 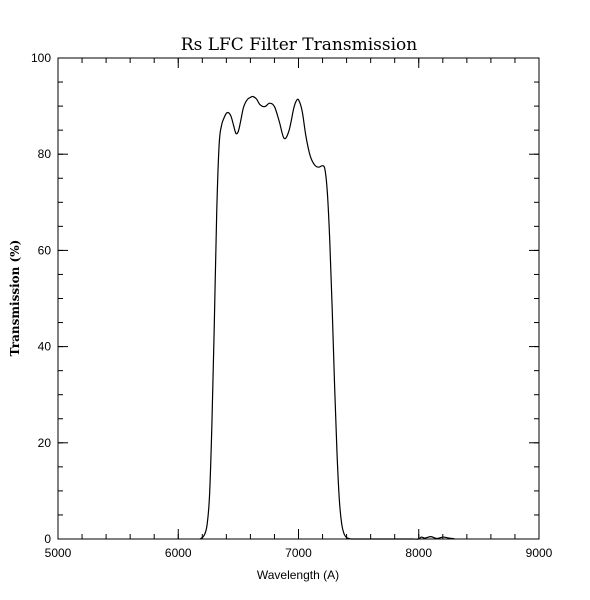 I want to click on chart-title: Rs LFC Filter Transmission, so click(x=299, y=45).